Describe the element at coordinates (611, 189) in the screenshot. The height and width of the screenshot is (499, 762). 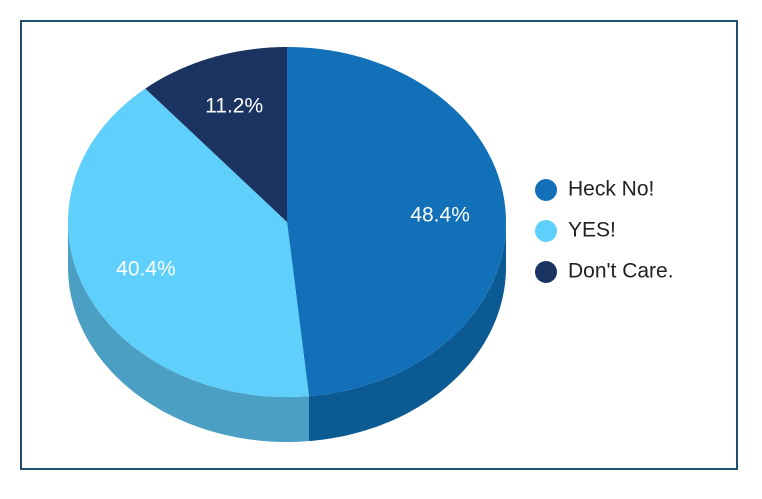
I see `legend-label: Heck No!` at that location.